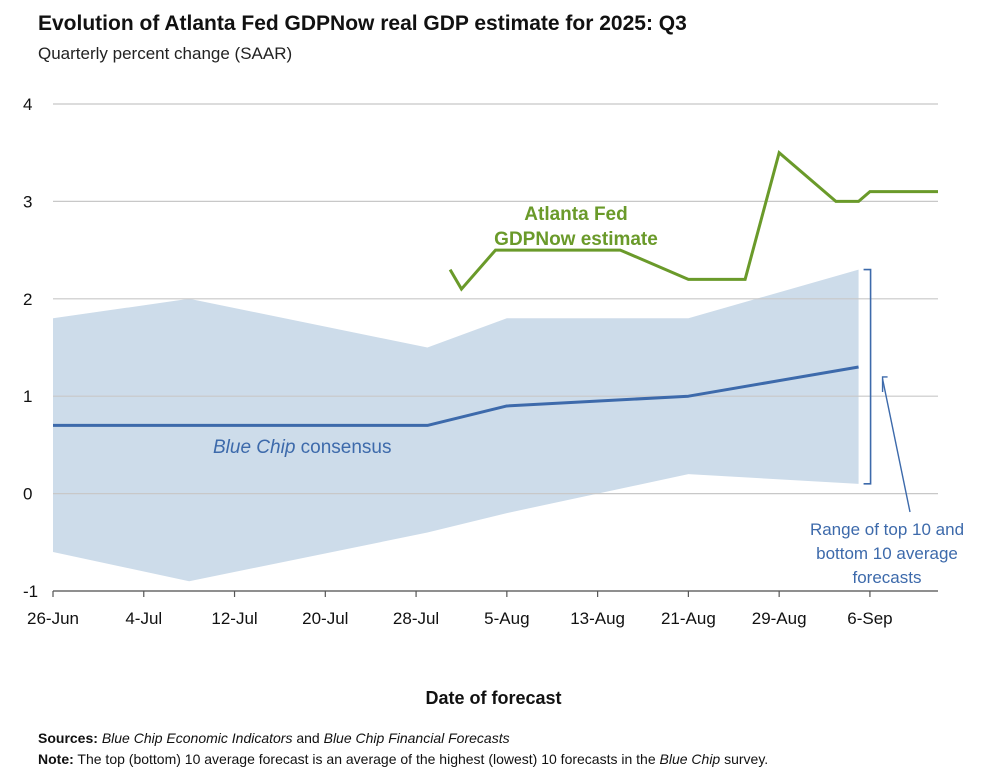 The width and height of the screenshot is (987, 778). I want to click on x-tick-label: 5-Aug, so click(506, 618).